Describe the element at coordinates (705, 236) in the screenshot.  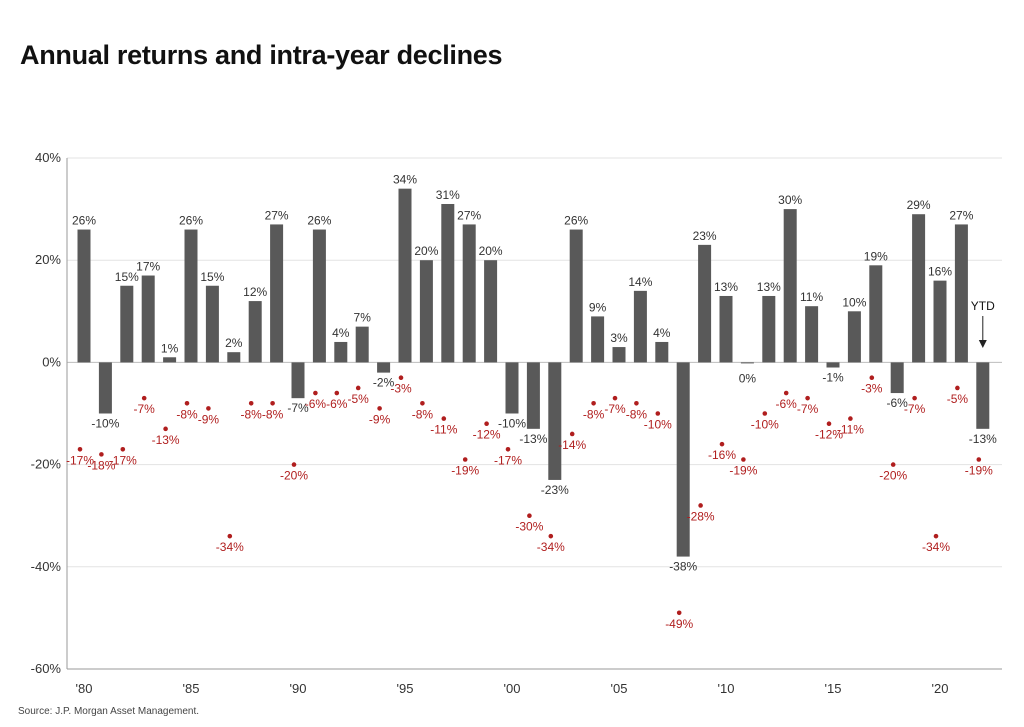
I see `bar-label: 23%` at that location.